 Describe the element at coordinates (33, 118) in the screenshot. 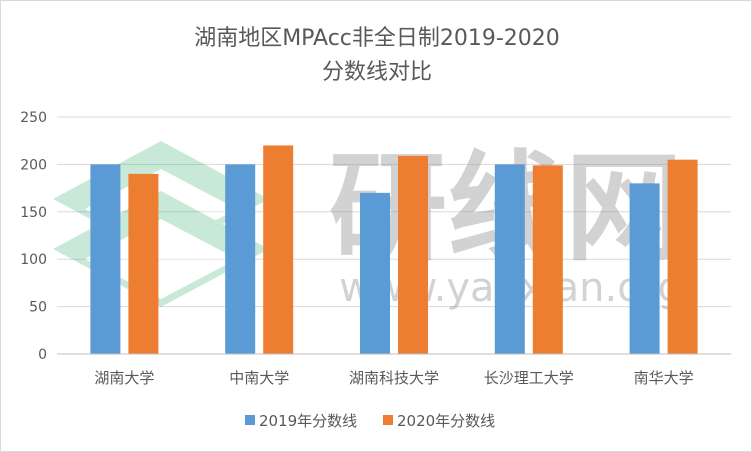

I see `y-tick-label: 250` at that location.